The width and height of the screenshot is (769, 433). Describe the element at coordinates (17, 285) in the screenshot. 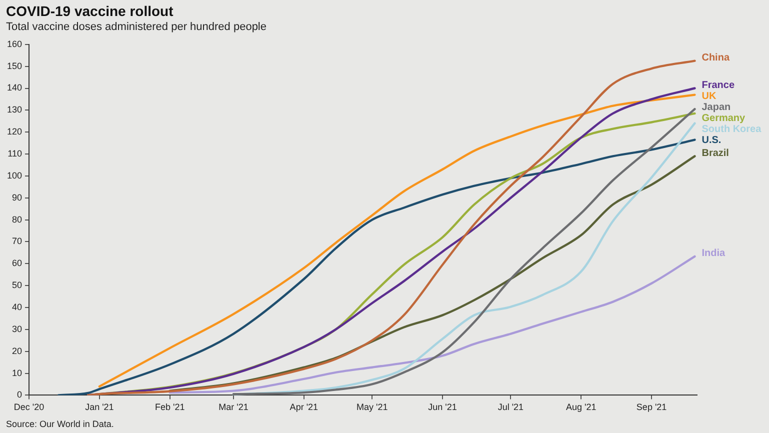

I see `y-tick-label: 50` at that location.